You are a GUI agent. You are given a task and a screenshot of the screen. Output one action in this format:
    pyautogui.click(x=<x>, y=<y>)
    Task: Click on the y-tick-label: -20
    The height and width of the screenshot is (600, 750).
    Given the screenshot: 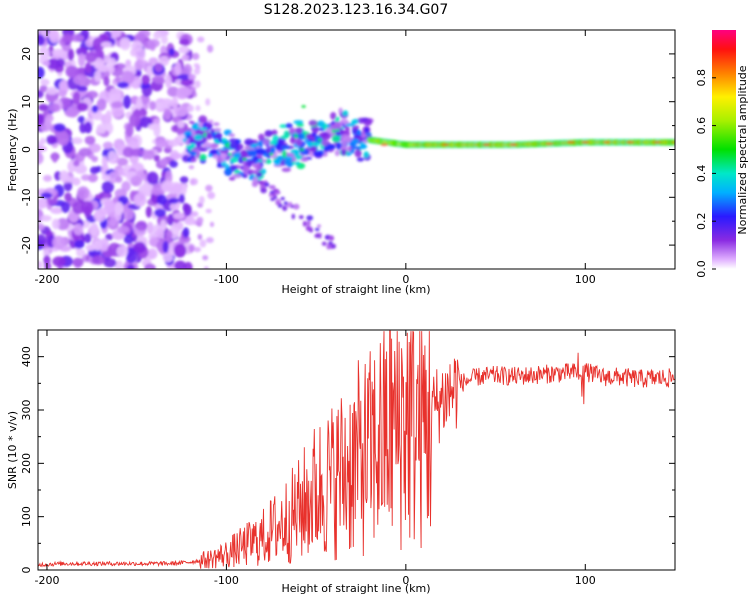 What is the action you would take?
    pyautogui.click(x=26, y=245)
    